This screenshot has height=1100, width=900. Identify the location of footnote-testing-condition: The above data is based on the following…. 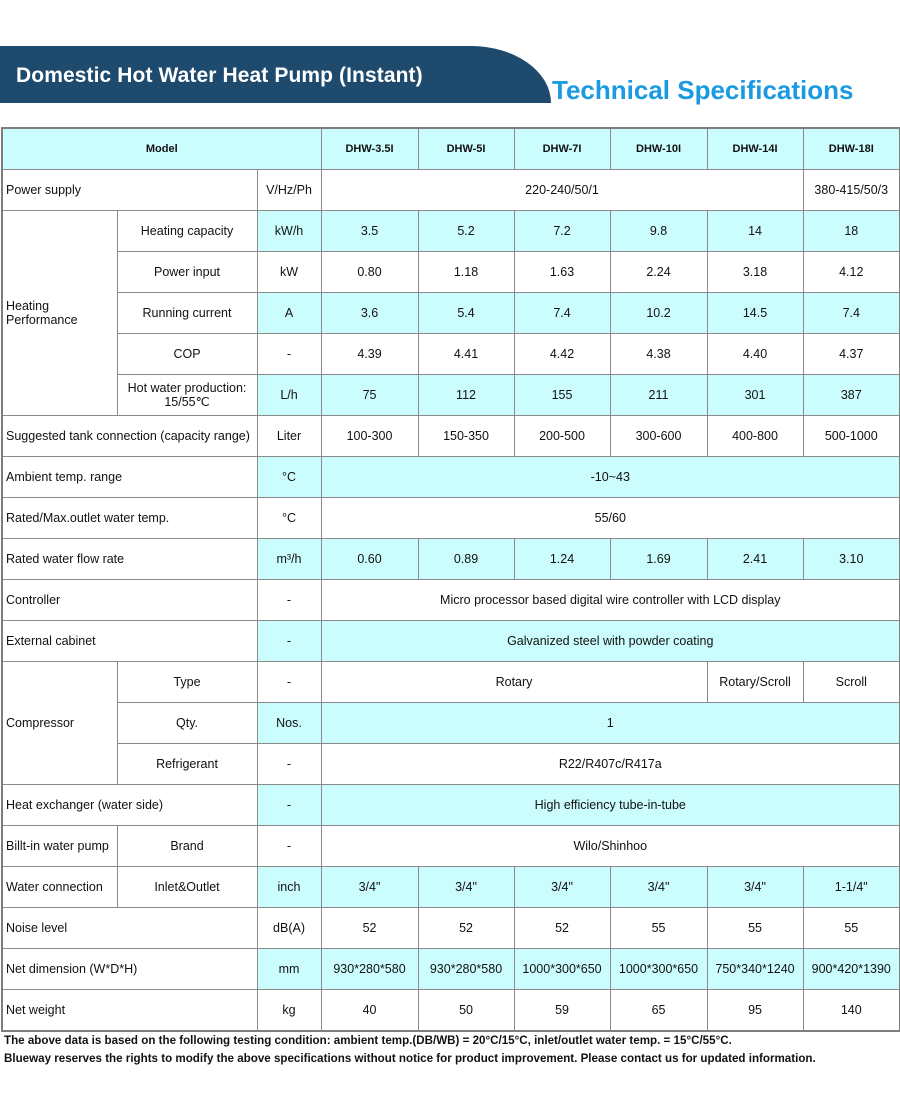
(368, 1040).